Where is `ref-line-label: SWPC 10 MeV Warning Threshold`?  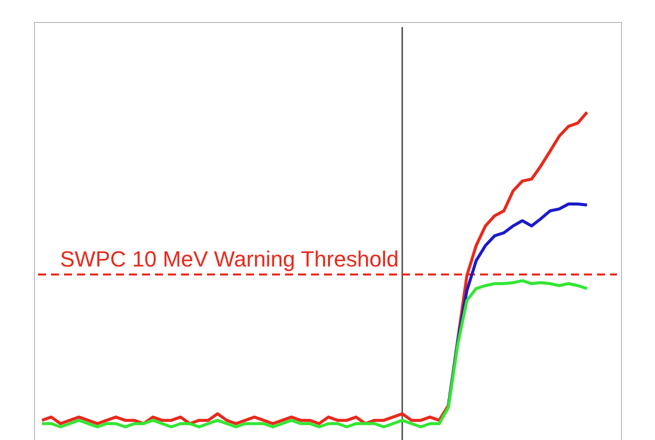
ref-line-label: SWPC 10 MeV Warning Threshold is located at coordinates (229, 259).